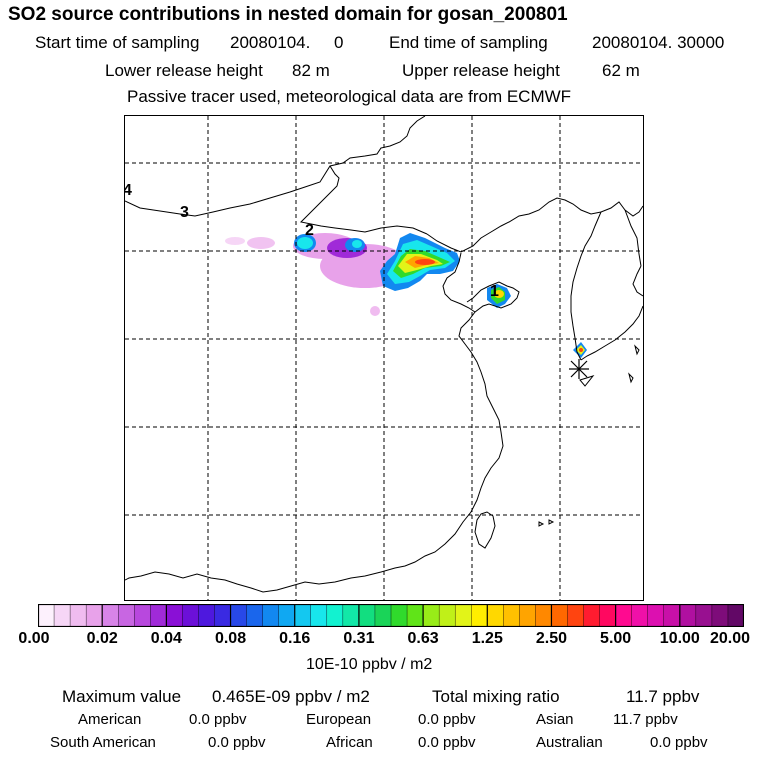 The width and height of the screenshot is (768, 768). Describe the element at coordinates (423, 638) in the screenshot. I see `colorbar-tick-label: 0.63` at that location.